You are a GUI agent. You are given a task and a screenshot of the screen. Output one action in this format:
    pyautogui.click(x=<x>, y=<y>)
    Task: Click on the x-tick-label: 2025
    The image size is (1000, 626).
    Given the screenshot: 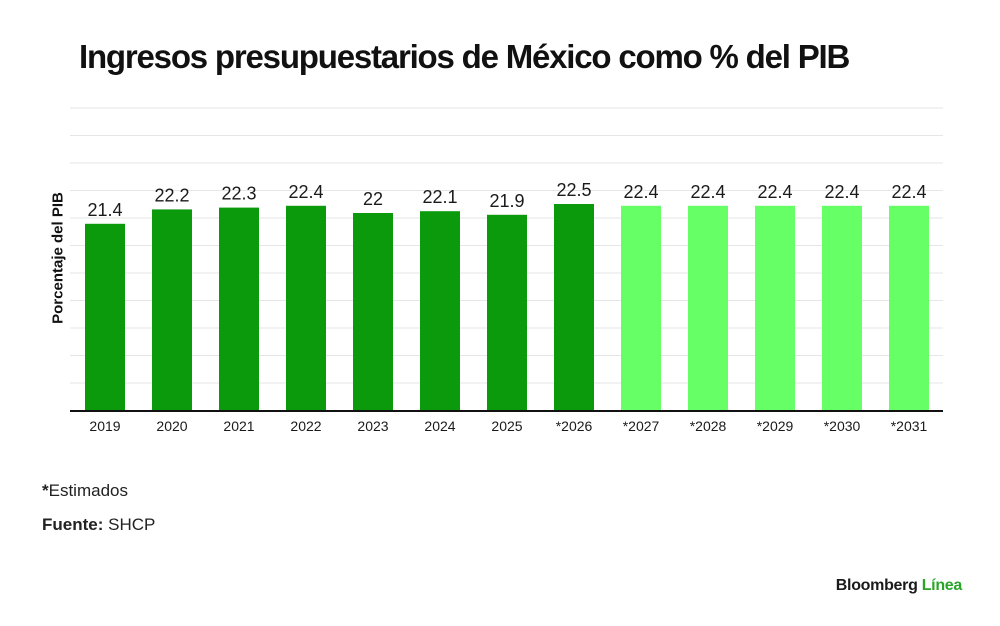 What is the action you would take?
    pyautogui.click(x=506, y=426)
    